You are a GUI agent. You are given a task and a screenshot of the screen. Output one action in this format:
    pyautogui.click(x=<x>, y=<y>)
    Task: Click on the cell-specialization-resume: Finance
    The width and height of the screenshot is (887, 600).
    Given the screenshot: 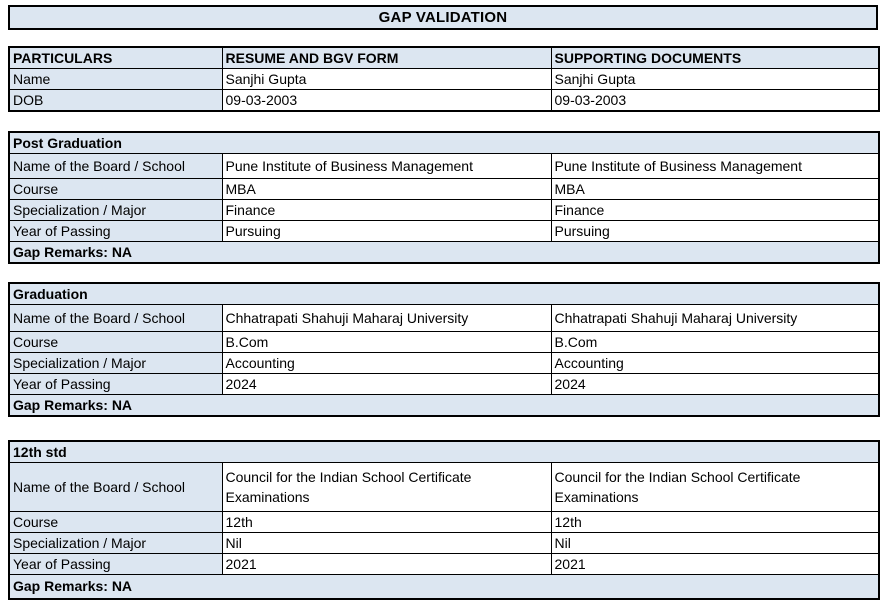 What is the action you would take?
    pyautogui.click(x=386, y=210)
    